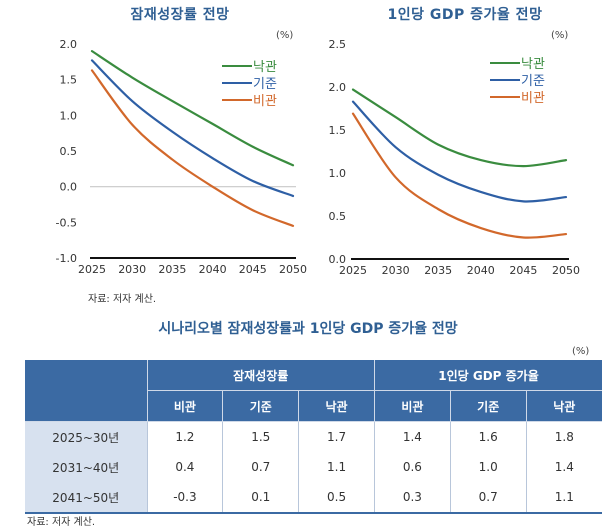 This screenshot has width=616, height=529. Describe the element at coordinates (184, 467) in the screenshot. I see `table-cell: 0.4` at that location.